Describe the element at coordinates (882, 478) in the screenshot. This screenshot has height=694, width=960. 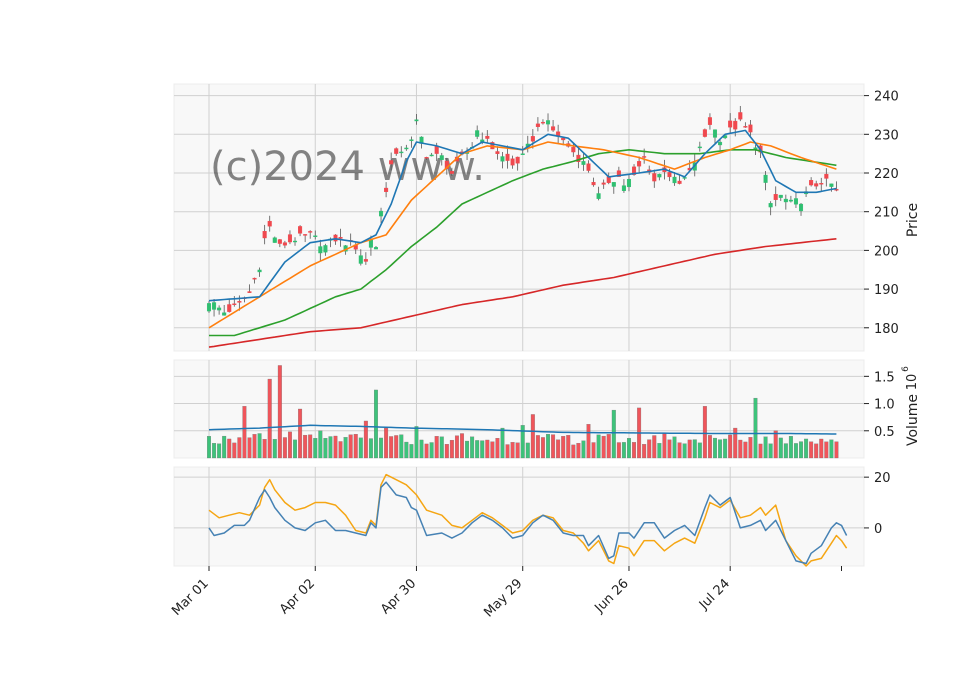
I see `oscillator-tick-label: 20` at that location.